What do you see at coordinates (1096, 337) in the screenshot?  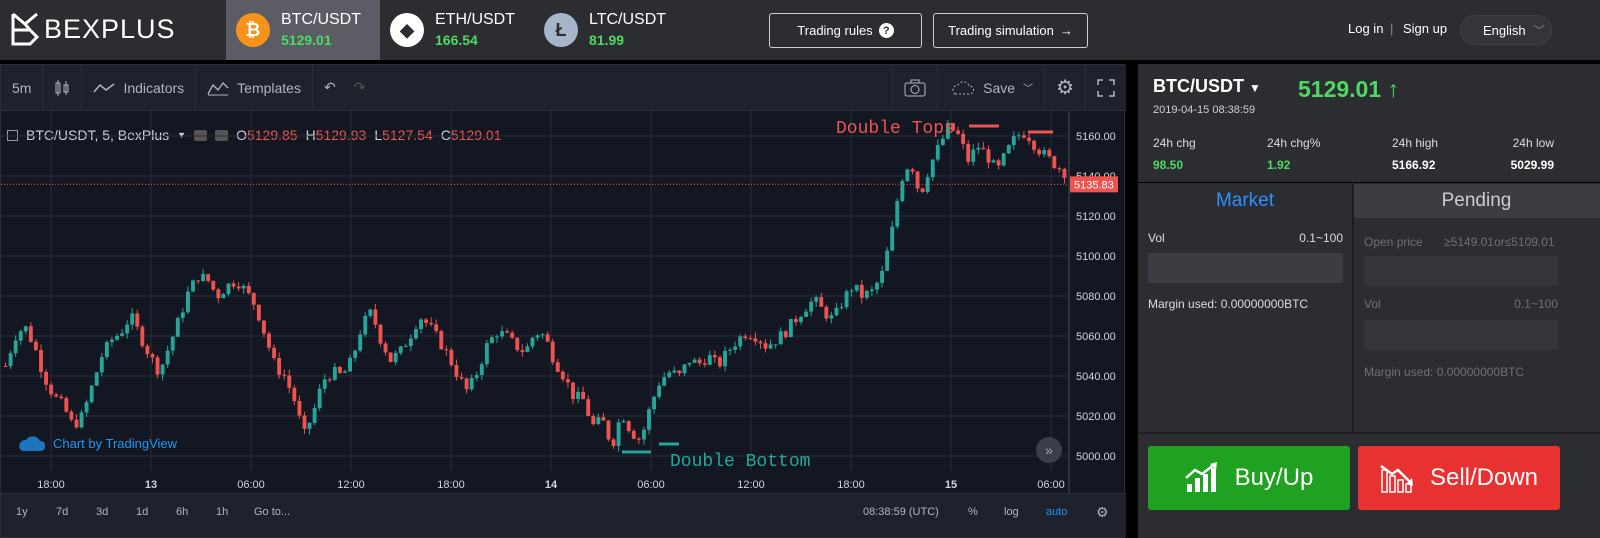 I see `y-tick-label: 5060.00` at bounding box center [1096, 337].